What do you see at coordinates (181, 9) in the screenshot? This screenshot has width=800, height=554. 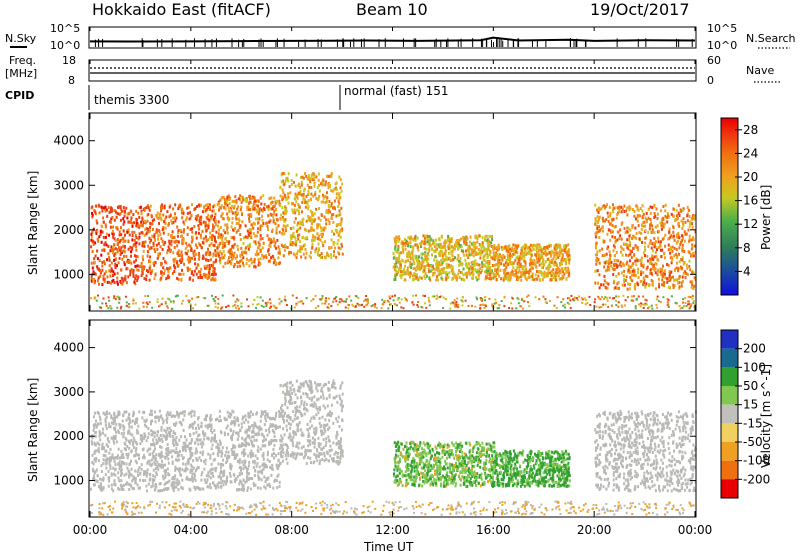 I see `site-title: Hokkaido East (fitACF)` at bounding box center [181, 9].